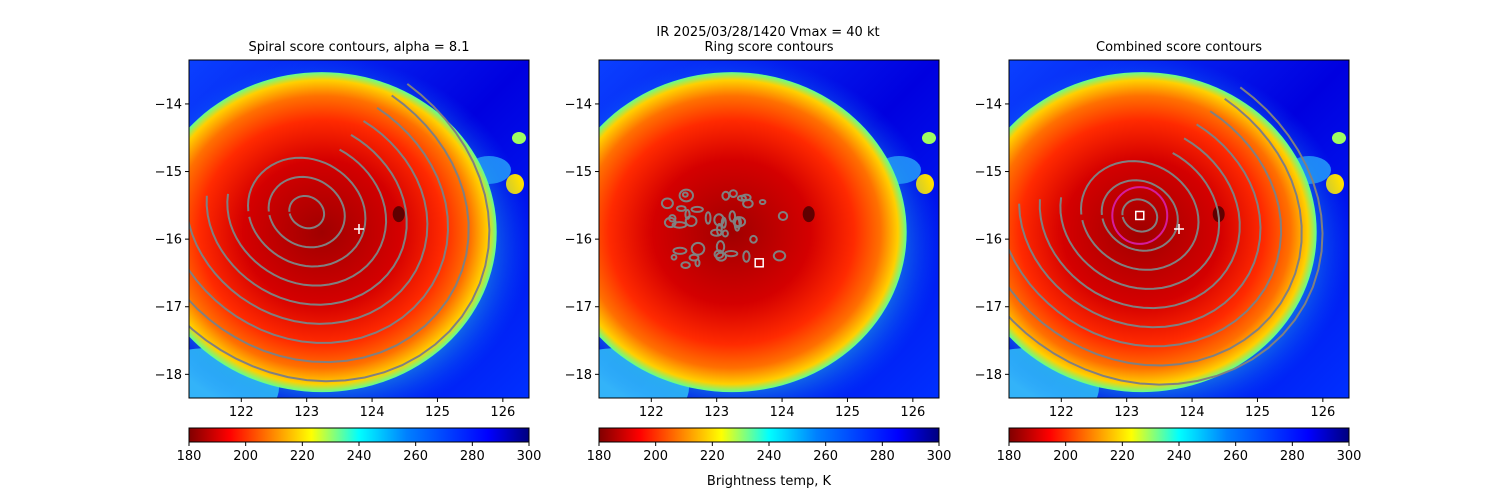 The width and height of the screenshot is (1500, 504). Describe the element at coordinates (306, 412) in the screenshot. I see `x-tick-label: 123` at that location.